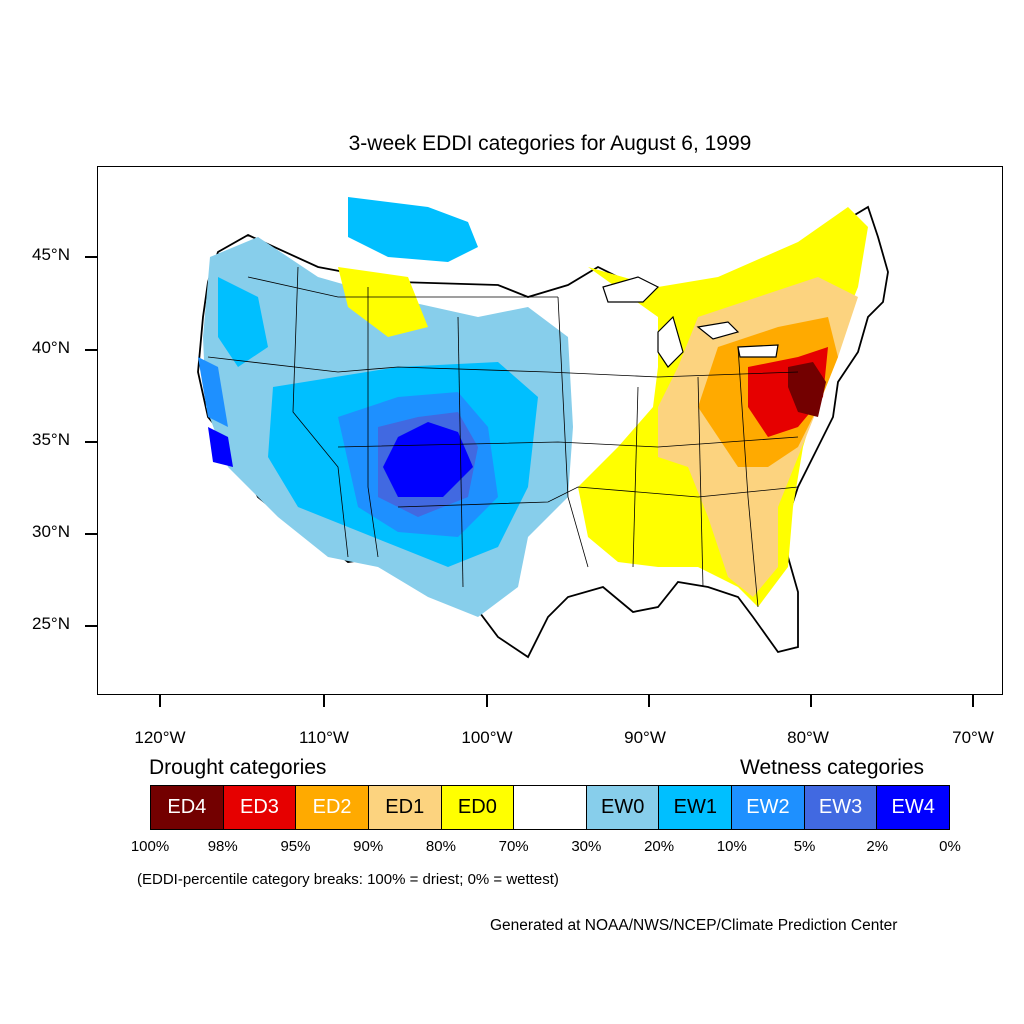 This screenshot has height=1024, width=1024. What do you see at coordinates (51, 347) in the screenshot?
I see `lat-label-40: 40°N` at bounding box center [51, 347].